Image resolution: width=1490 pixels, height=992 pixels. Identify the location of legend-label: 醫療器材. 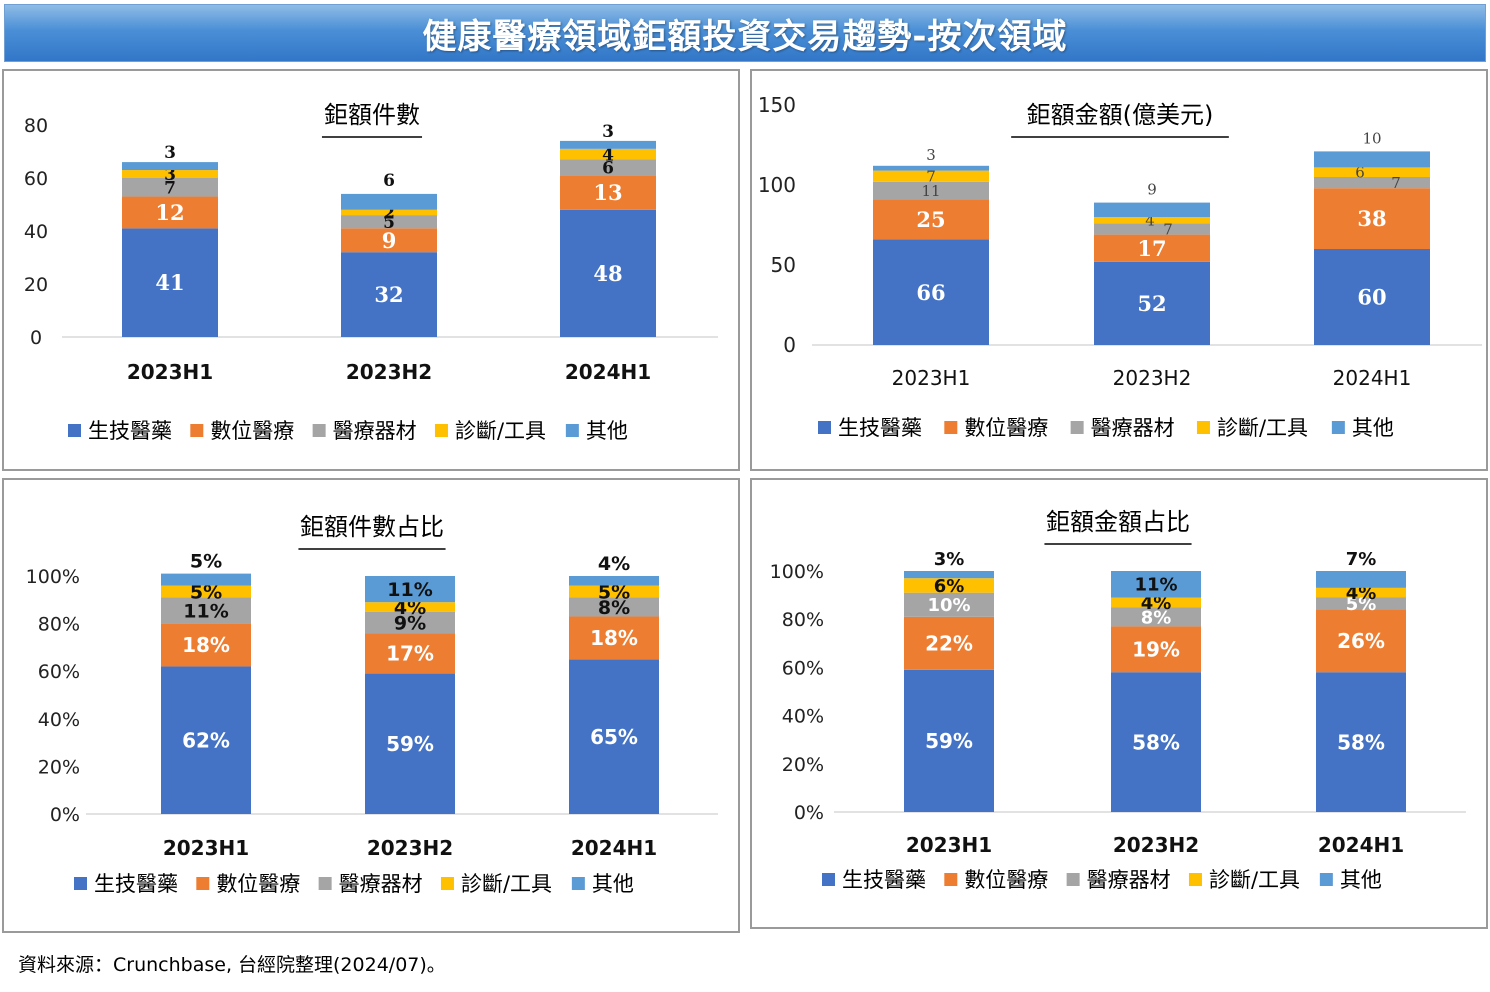
(375, 431).